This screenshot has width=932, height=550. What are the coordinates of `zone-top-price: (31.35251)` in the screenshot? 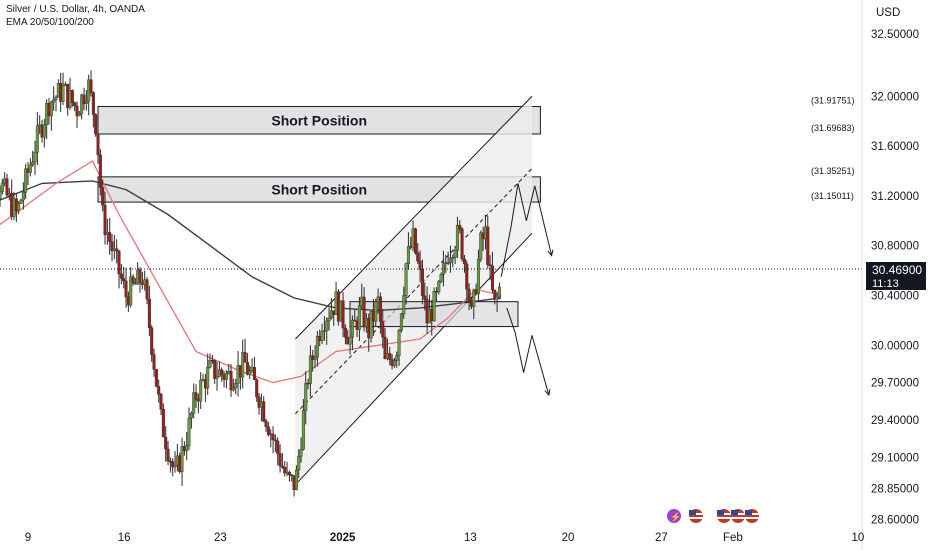 It's located at (833, 171).